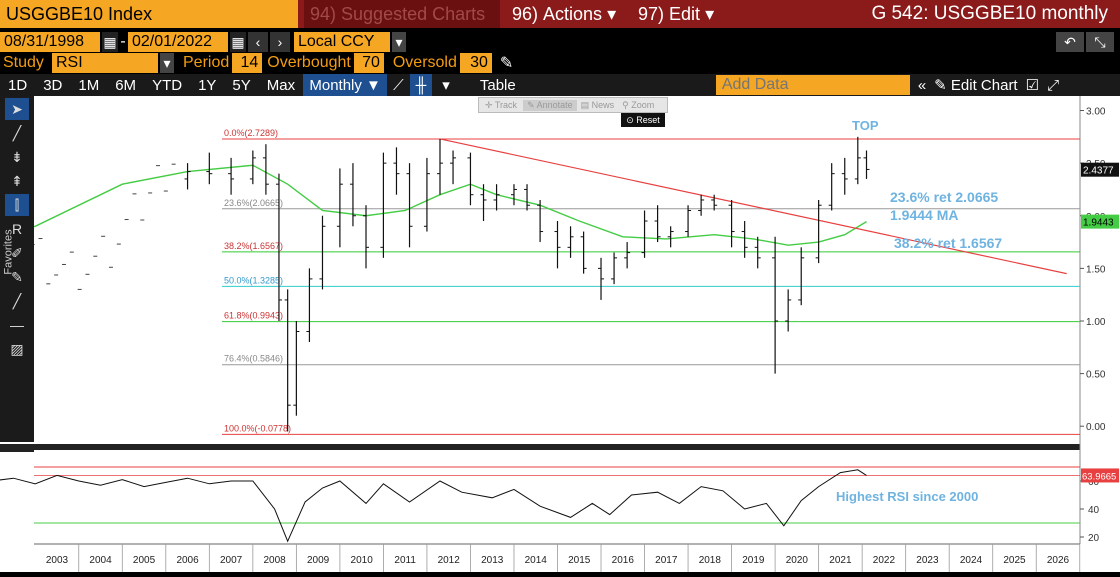 This screenshot has width=1120, height=577. I want to click on x-tick-label: 2026, so click(1058, 560).